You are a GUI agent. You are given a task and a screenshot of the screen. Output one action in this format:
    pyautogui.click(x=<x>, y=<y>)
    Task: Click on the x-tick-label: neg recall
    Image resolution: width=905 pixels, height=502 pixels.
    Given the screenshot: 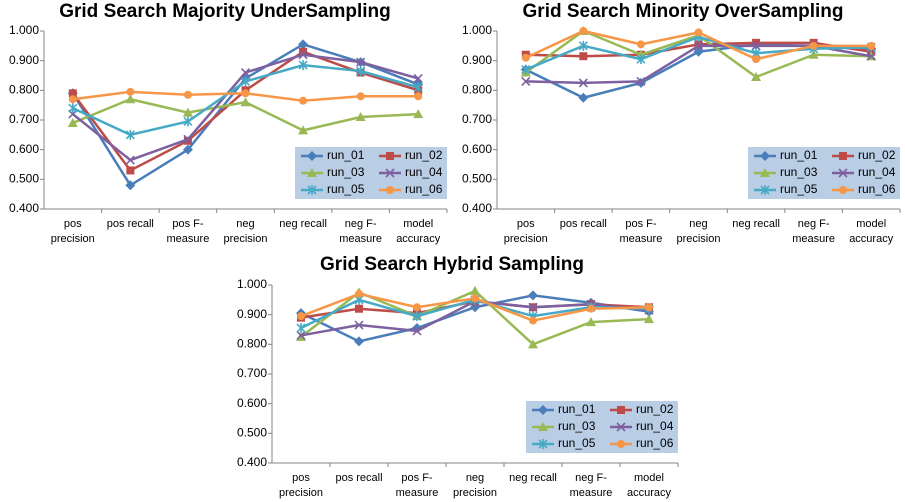 What is the action you would take?
    pyautogui.click(x=533, y=478)
    